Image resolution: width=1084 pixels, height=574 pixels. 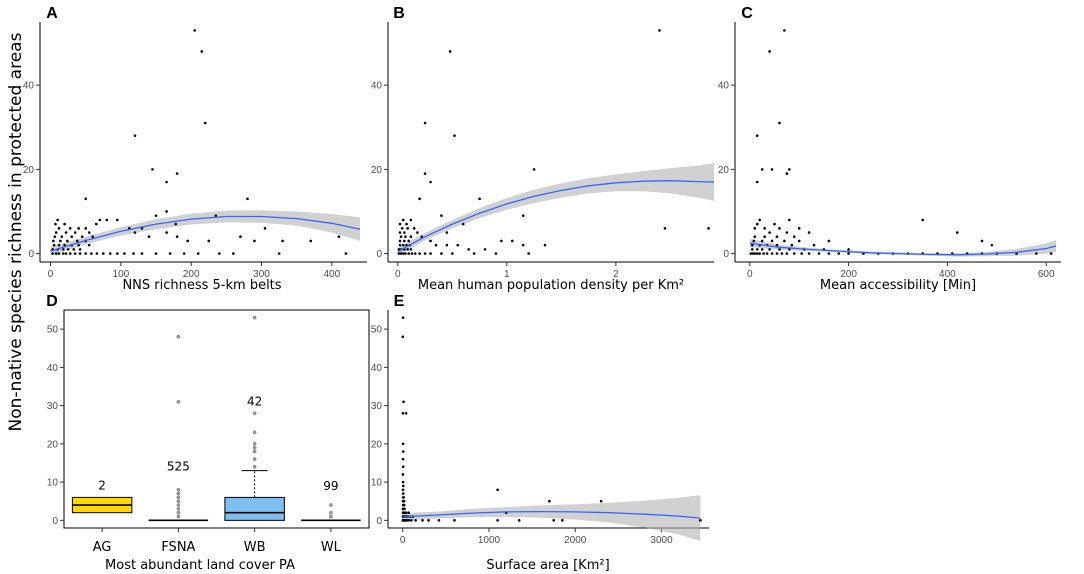 What do you see at coordinates (52, 13) in the screenshot?
I see `panel-letter: A` at bounding box center [52, 13].